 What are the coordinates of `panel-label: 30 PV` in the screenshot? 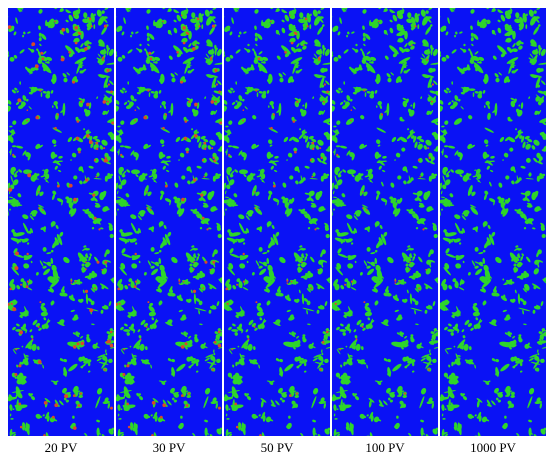 It's located at (169, 447).